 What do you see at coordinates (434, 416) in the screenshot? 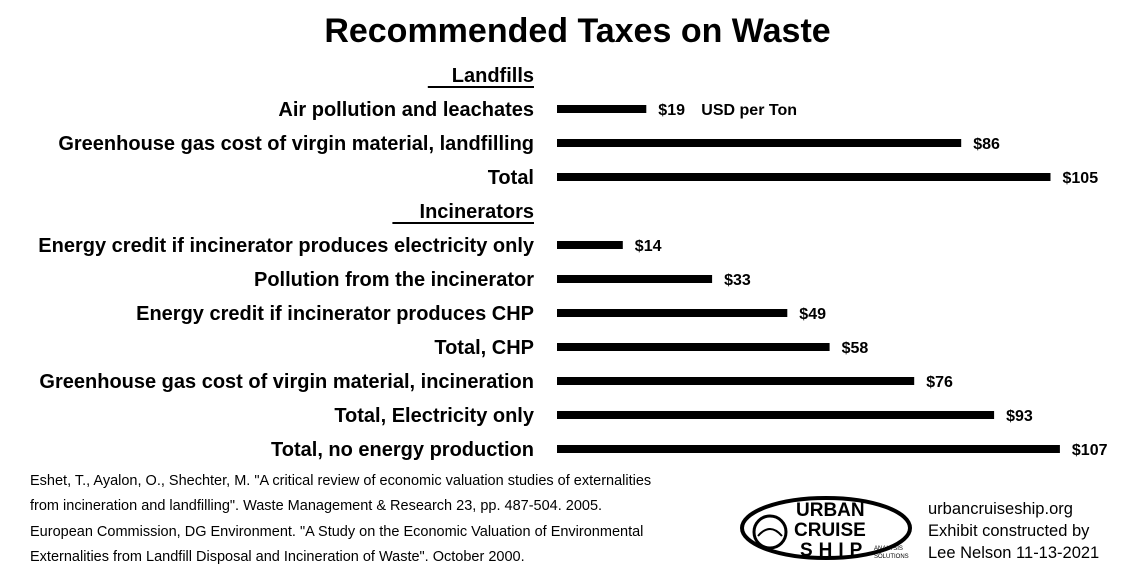
I see `bar-category-label: Total, Electricity only` at bounding box center [434, 416].